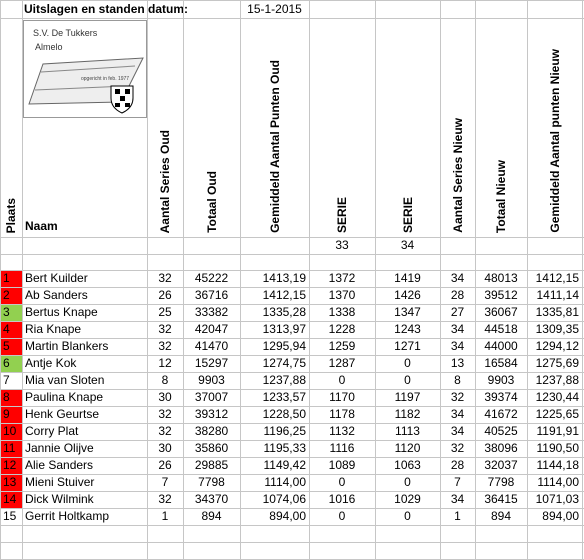 This screenshot has width=584, height=560. I want to click on score: 7, so click(165, 482).